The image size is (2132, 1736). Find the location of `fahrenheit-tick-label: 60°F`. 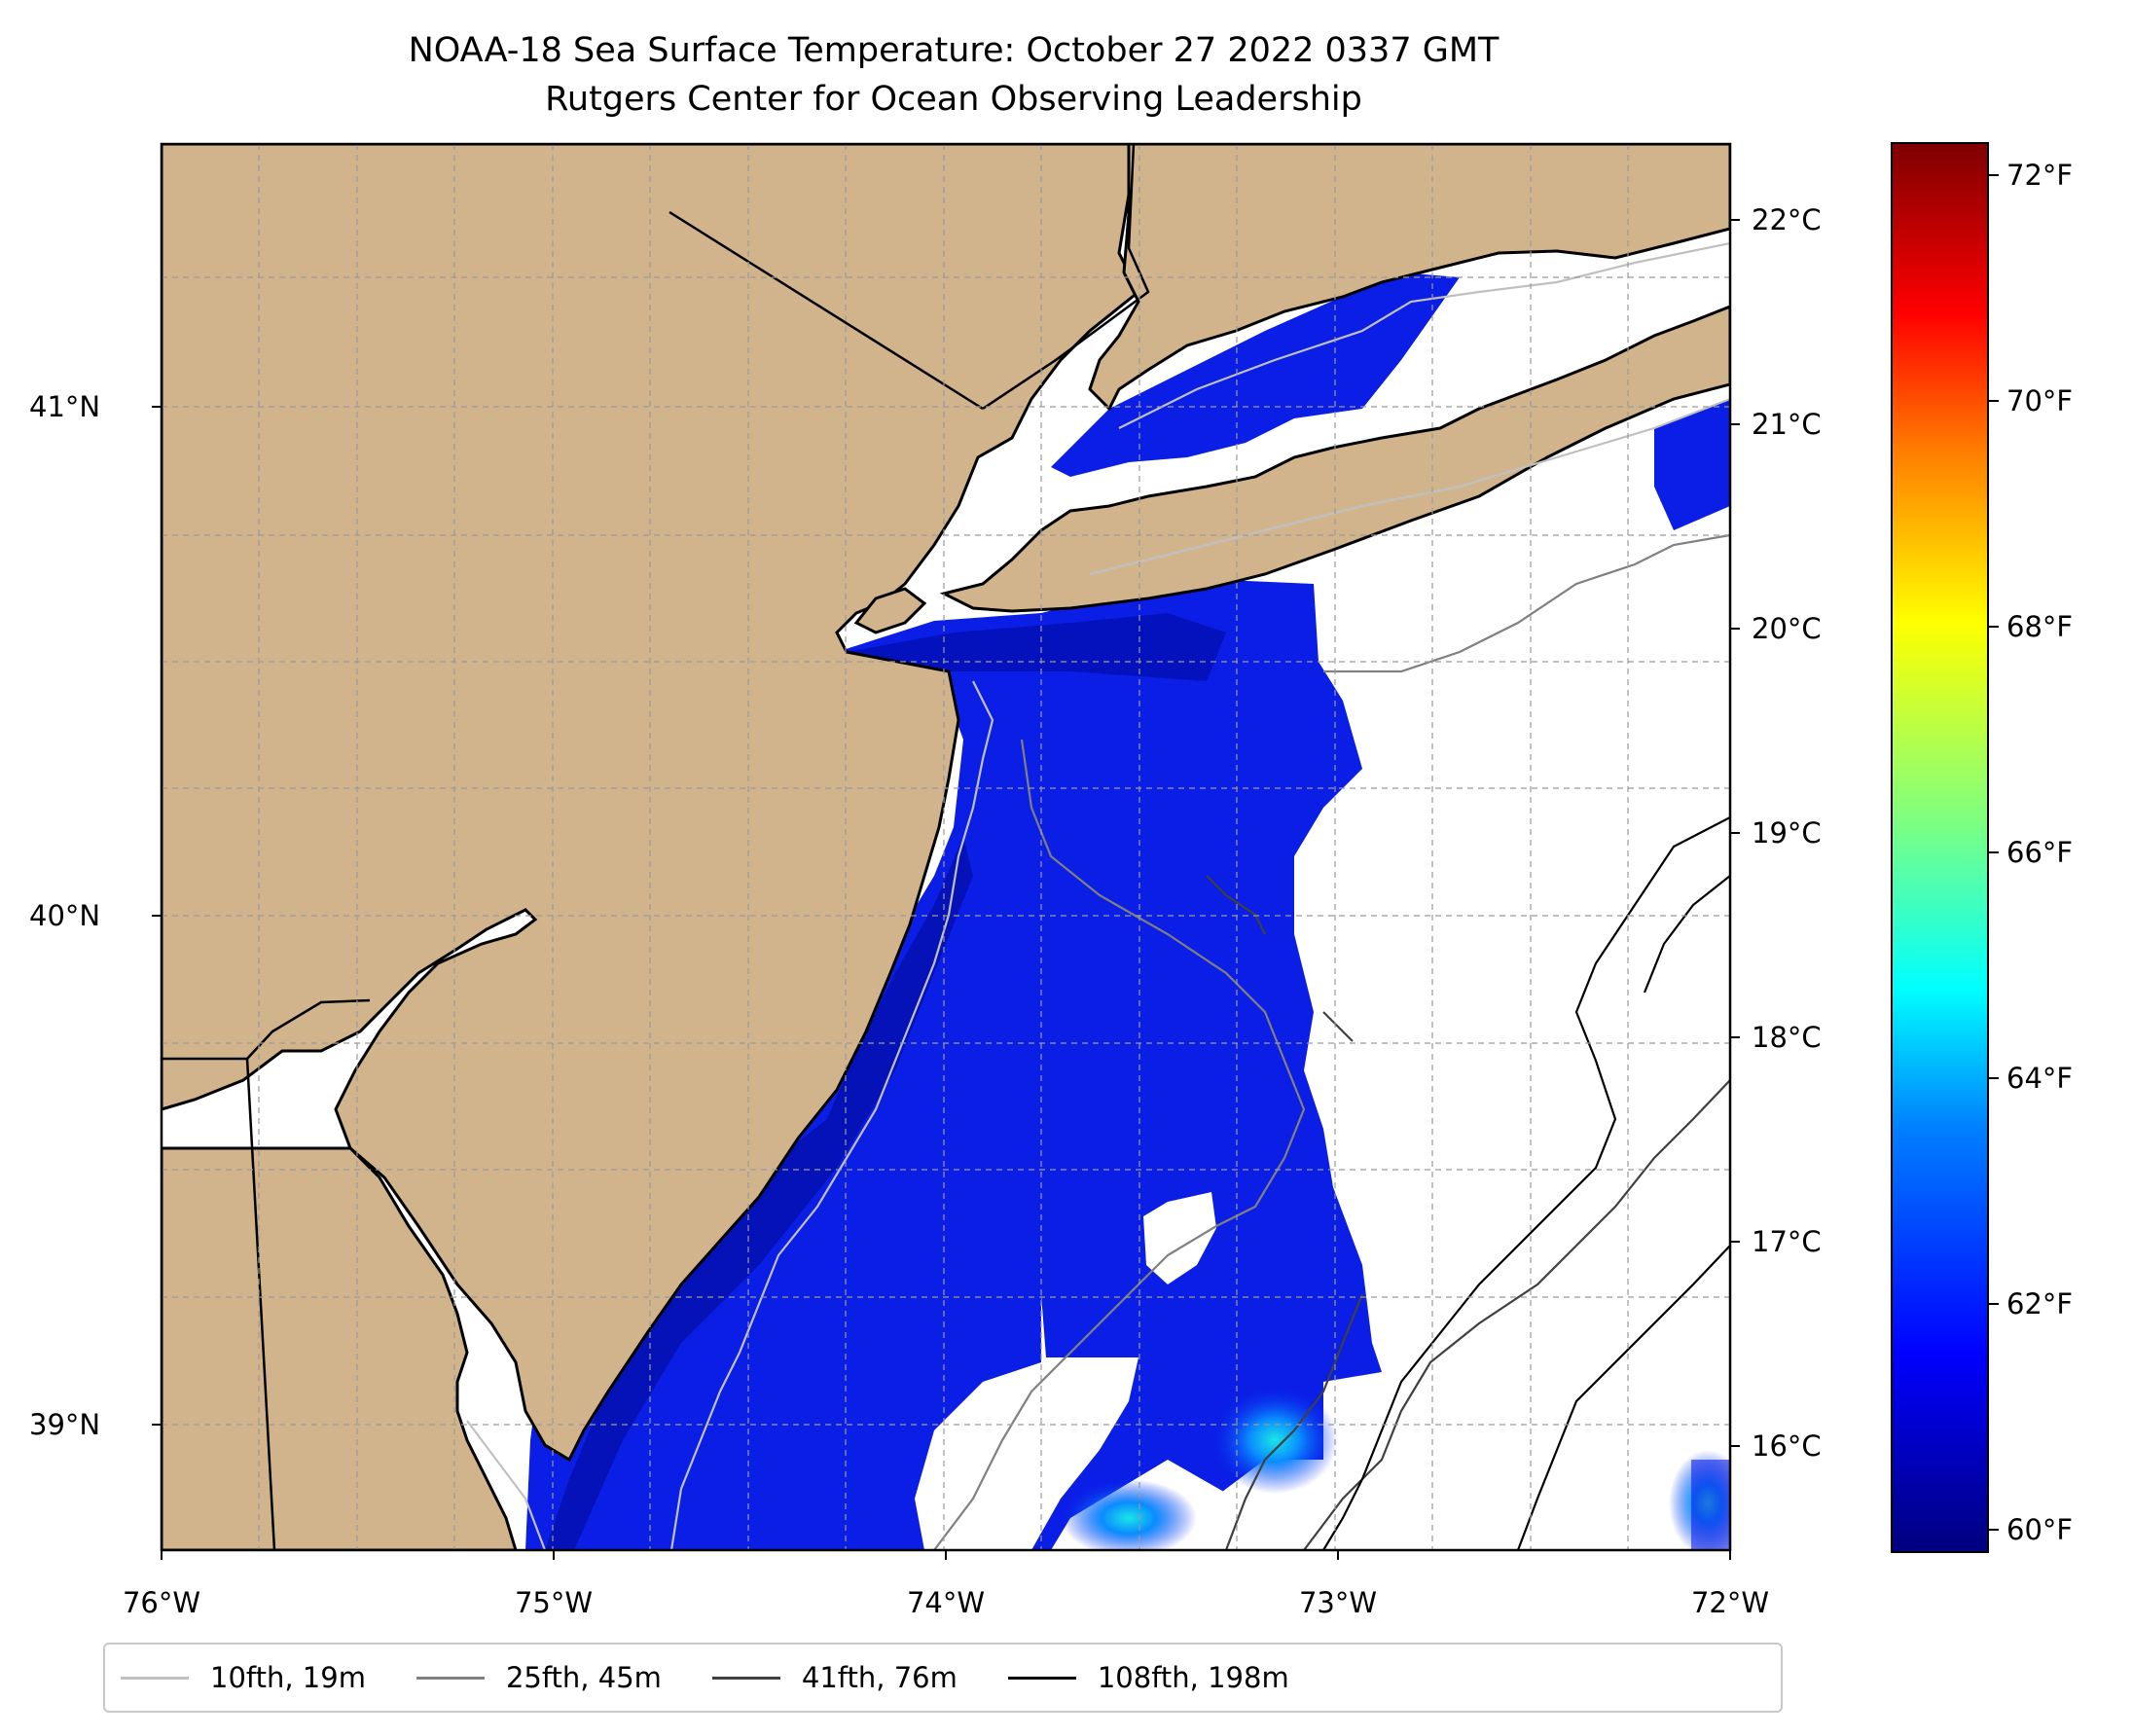

fahrenheit-tick-label: 60°F is located at coordinates (2040, 1530).